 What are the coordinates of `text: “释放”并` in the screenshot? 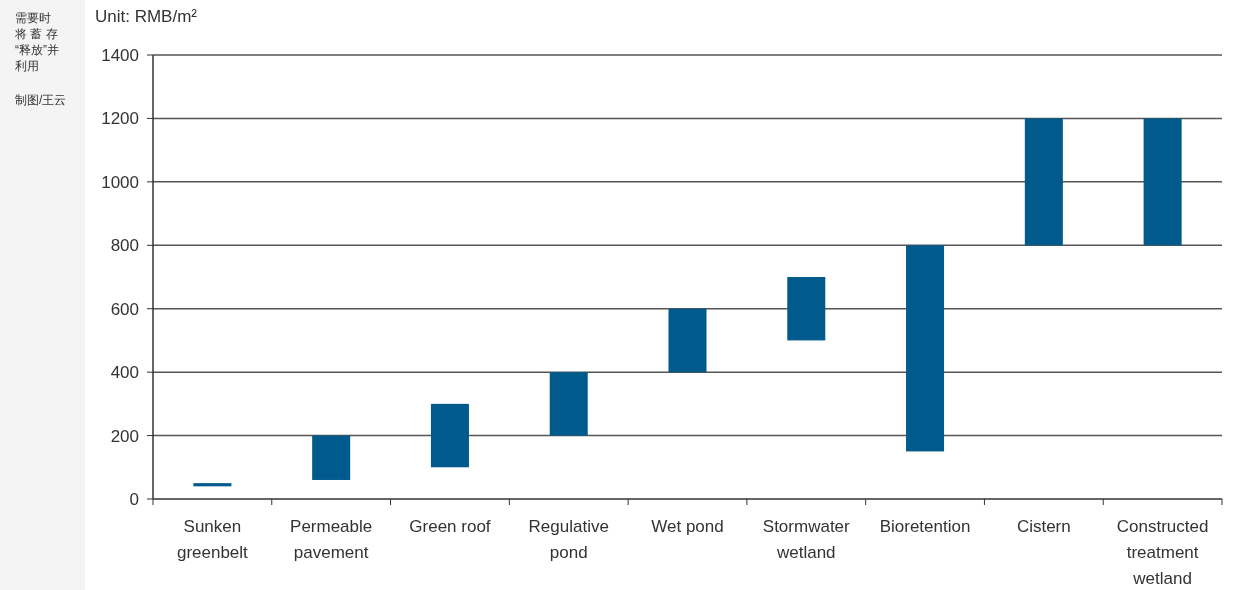 It's located at (37, 50).